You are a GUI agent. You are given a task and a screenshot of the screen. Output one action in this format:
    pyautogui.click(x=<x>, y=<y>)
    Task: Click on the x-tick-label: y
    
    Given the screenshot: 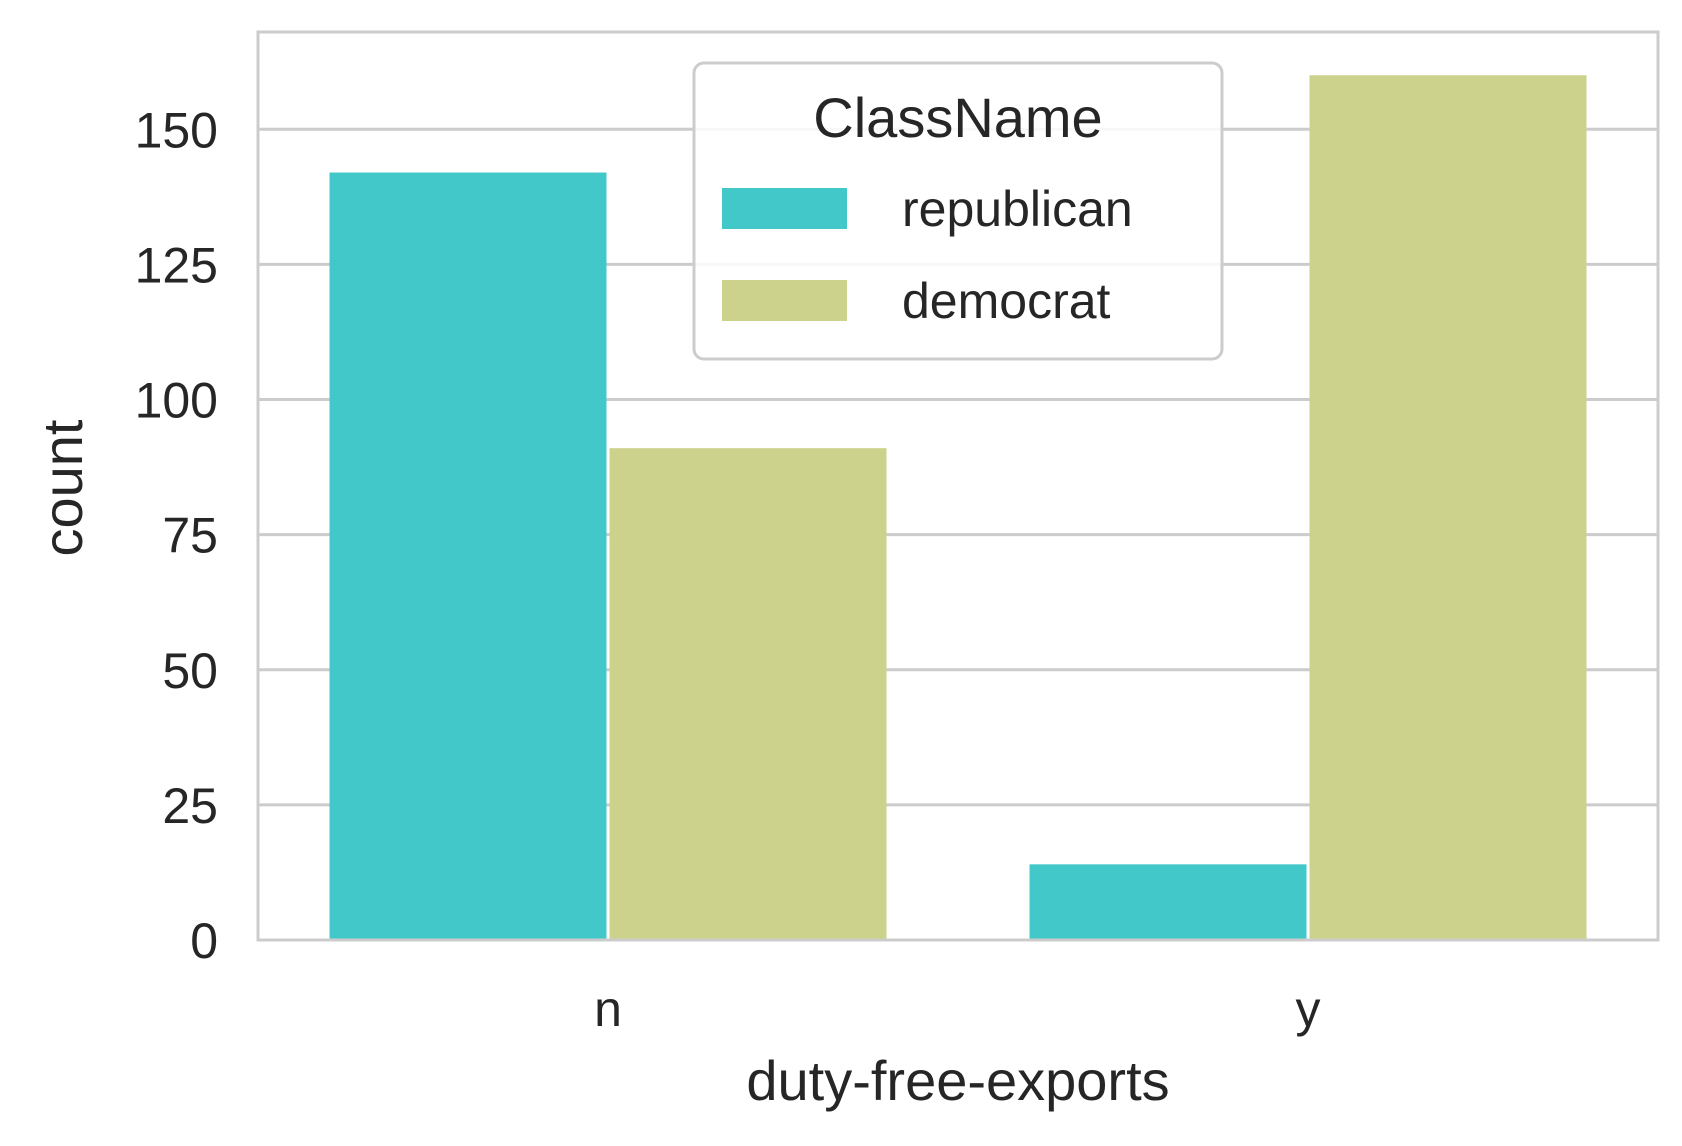 What is the action you would take?
    pyautogui.click(x=1308, y=1009)
    